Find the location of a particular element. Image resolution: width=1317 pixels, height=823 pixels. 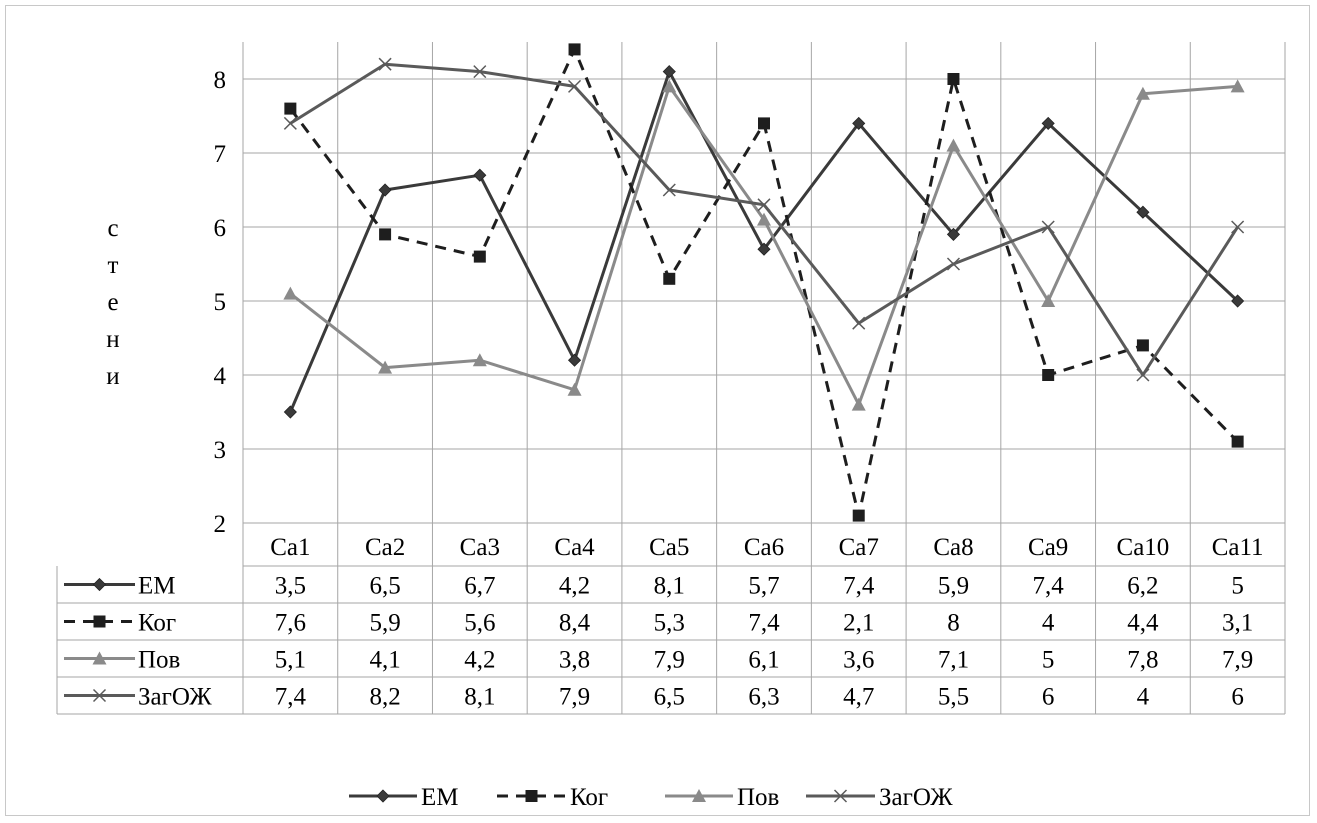

y-axis-label-letter: н is located at coordinates (112, 339).